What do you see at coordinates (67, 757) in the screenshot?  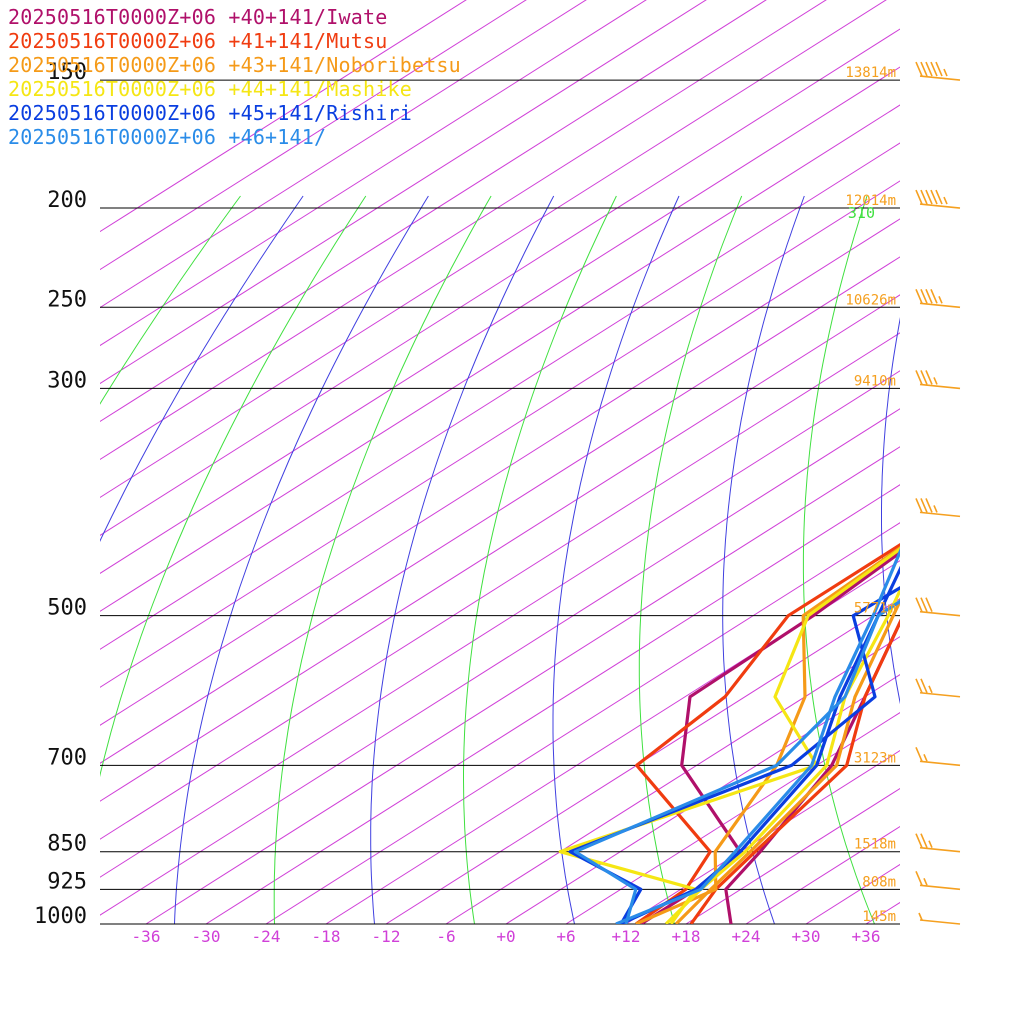 I see `pressure-label: 700` at bounding box center [67, 757].